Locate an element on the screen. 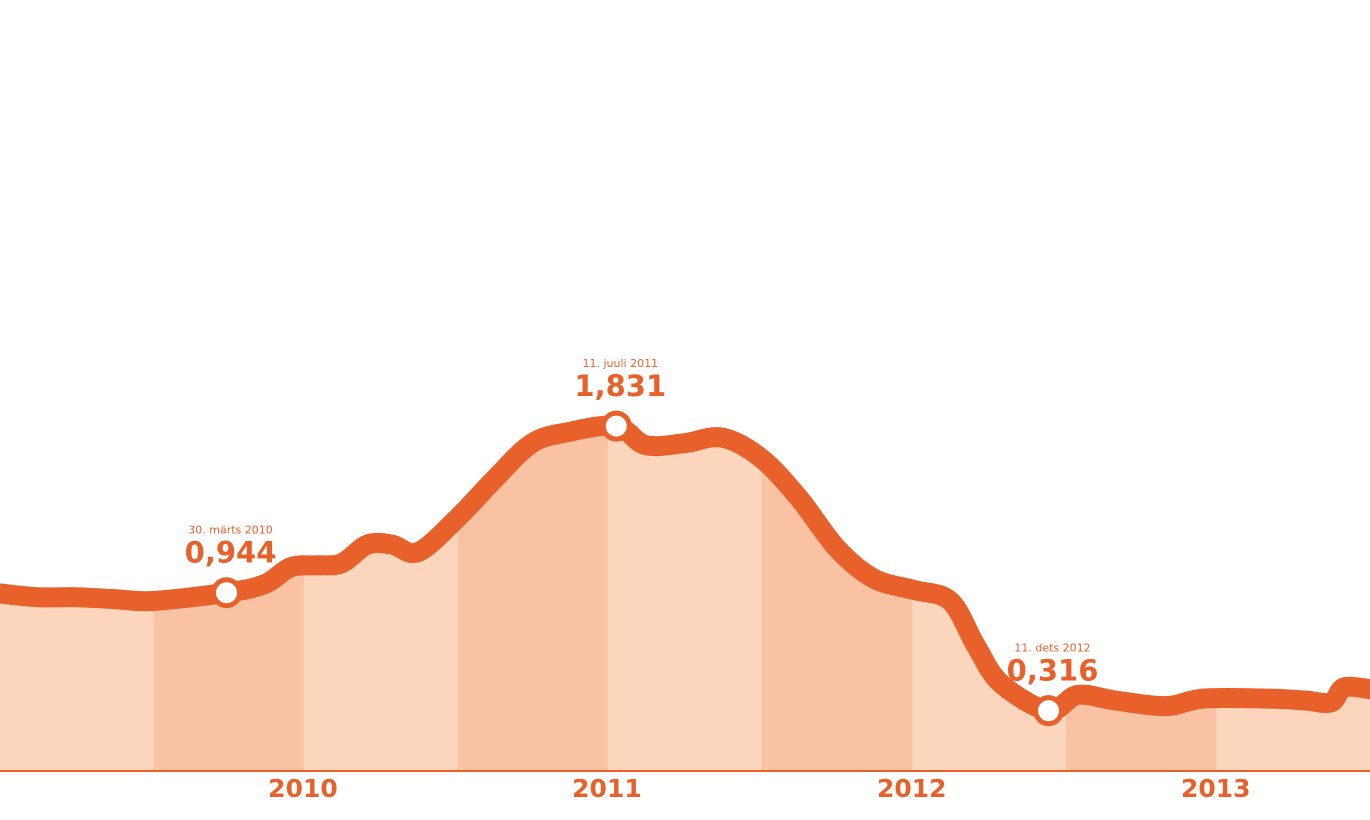  x-tick-label: 2010 is located at coordinates (303, 788).